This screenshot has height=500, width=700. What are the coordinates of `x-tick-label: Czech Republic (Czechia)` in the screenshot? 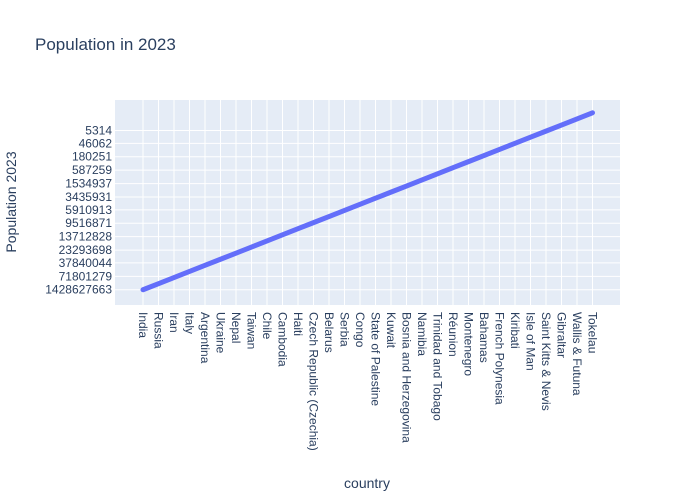 It's located at (314, 381).